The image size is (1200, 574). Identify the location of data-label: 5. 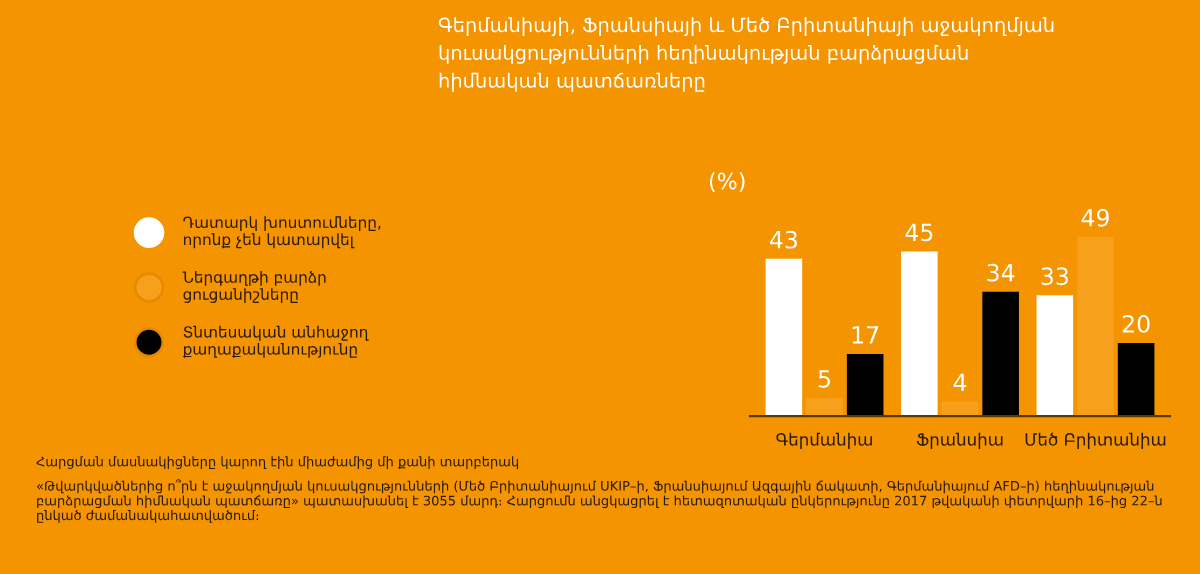
(824, 379).